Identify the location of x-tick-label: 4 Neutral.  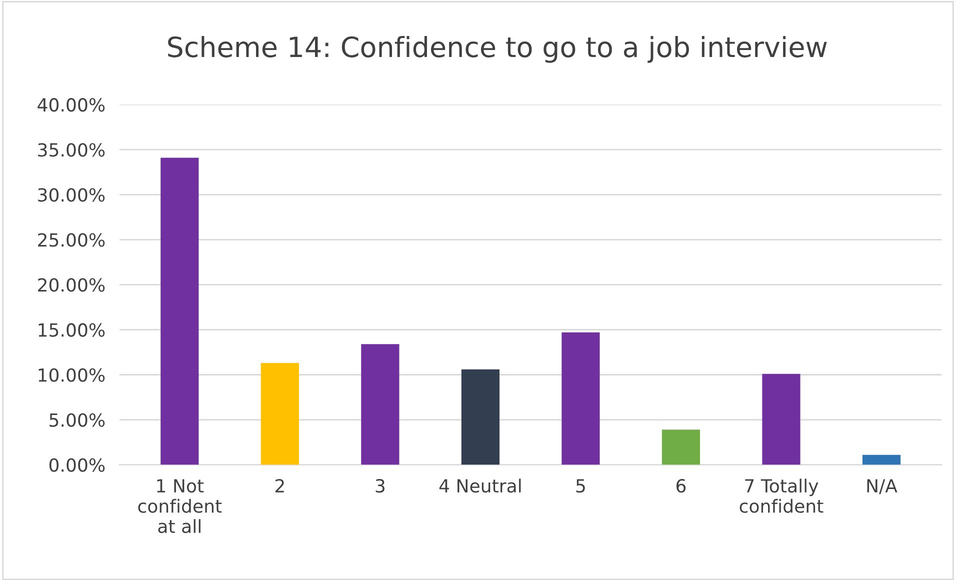
(480, 485).